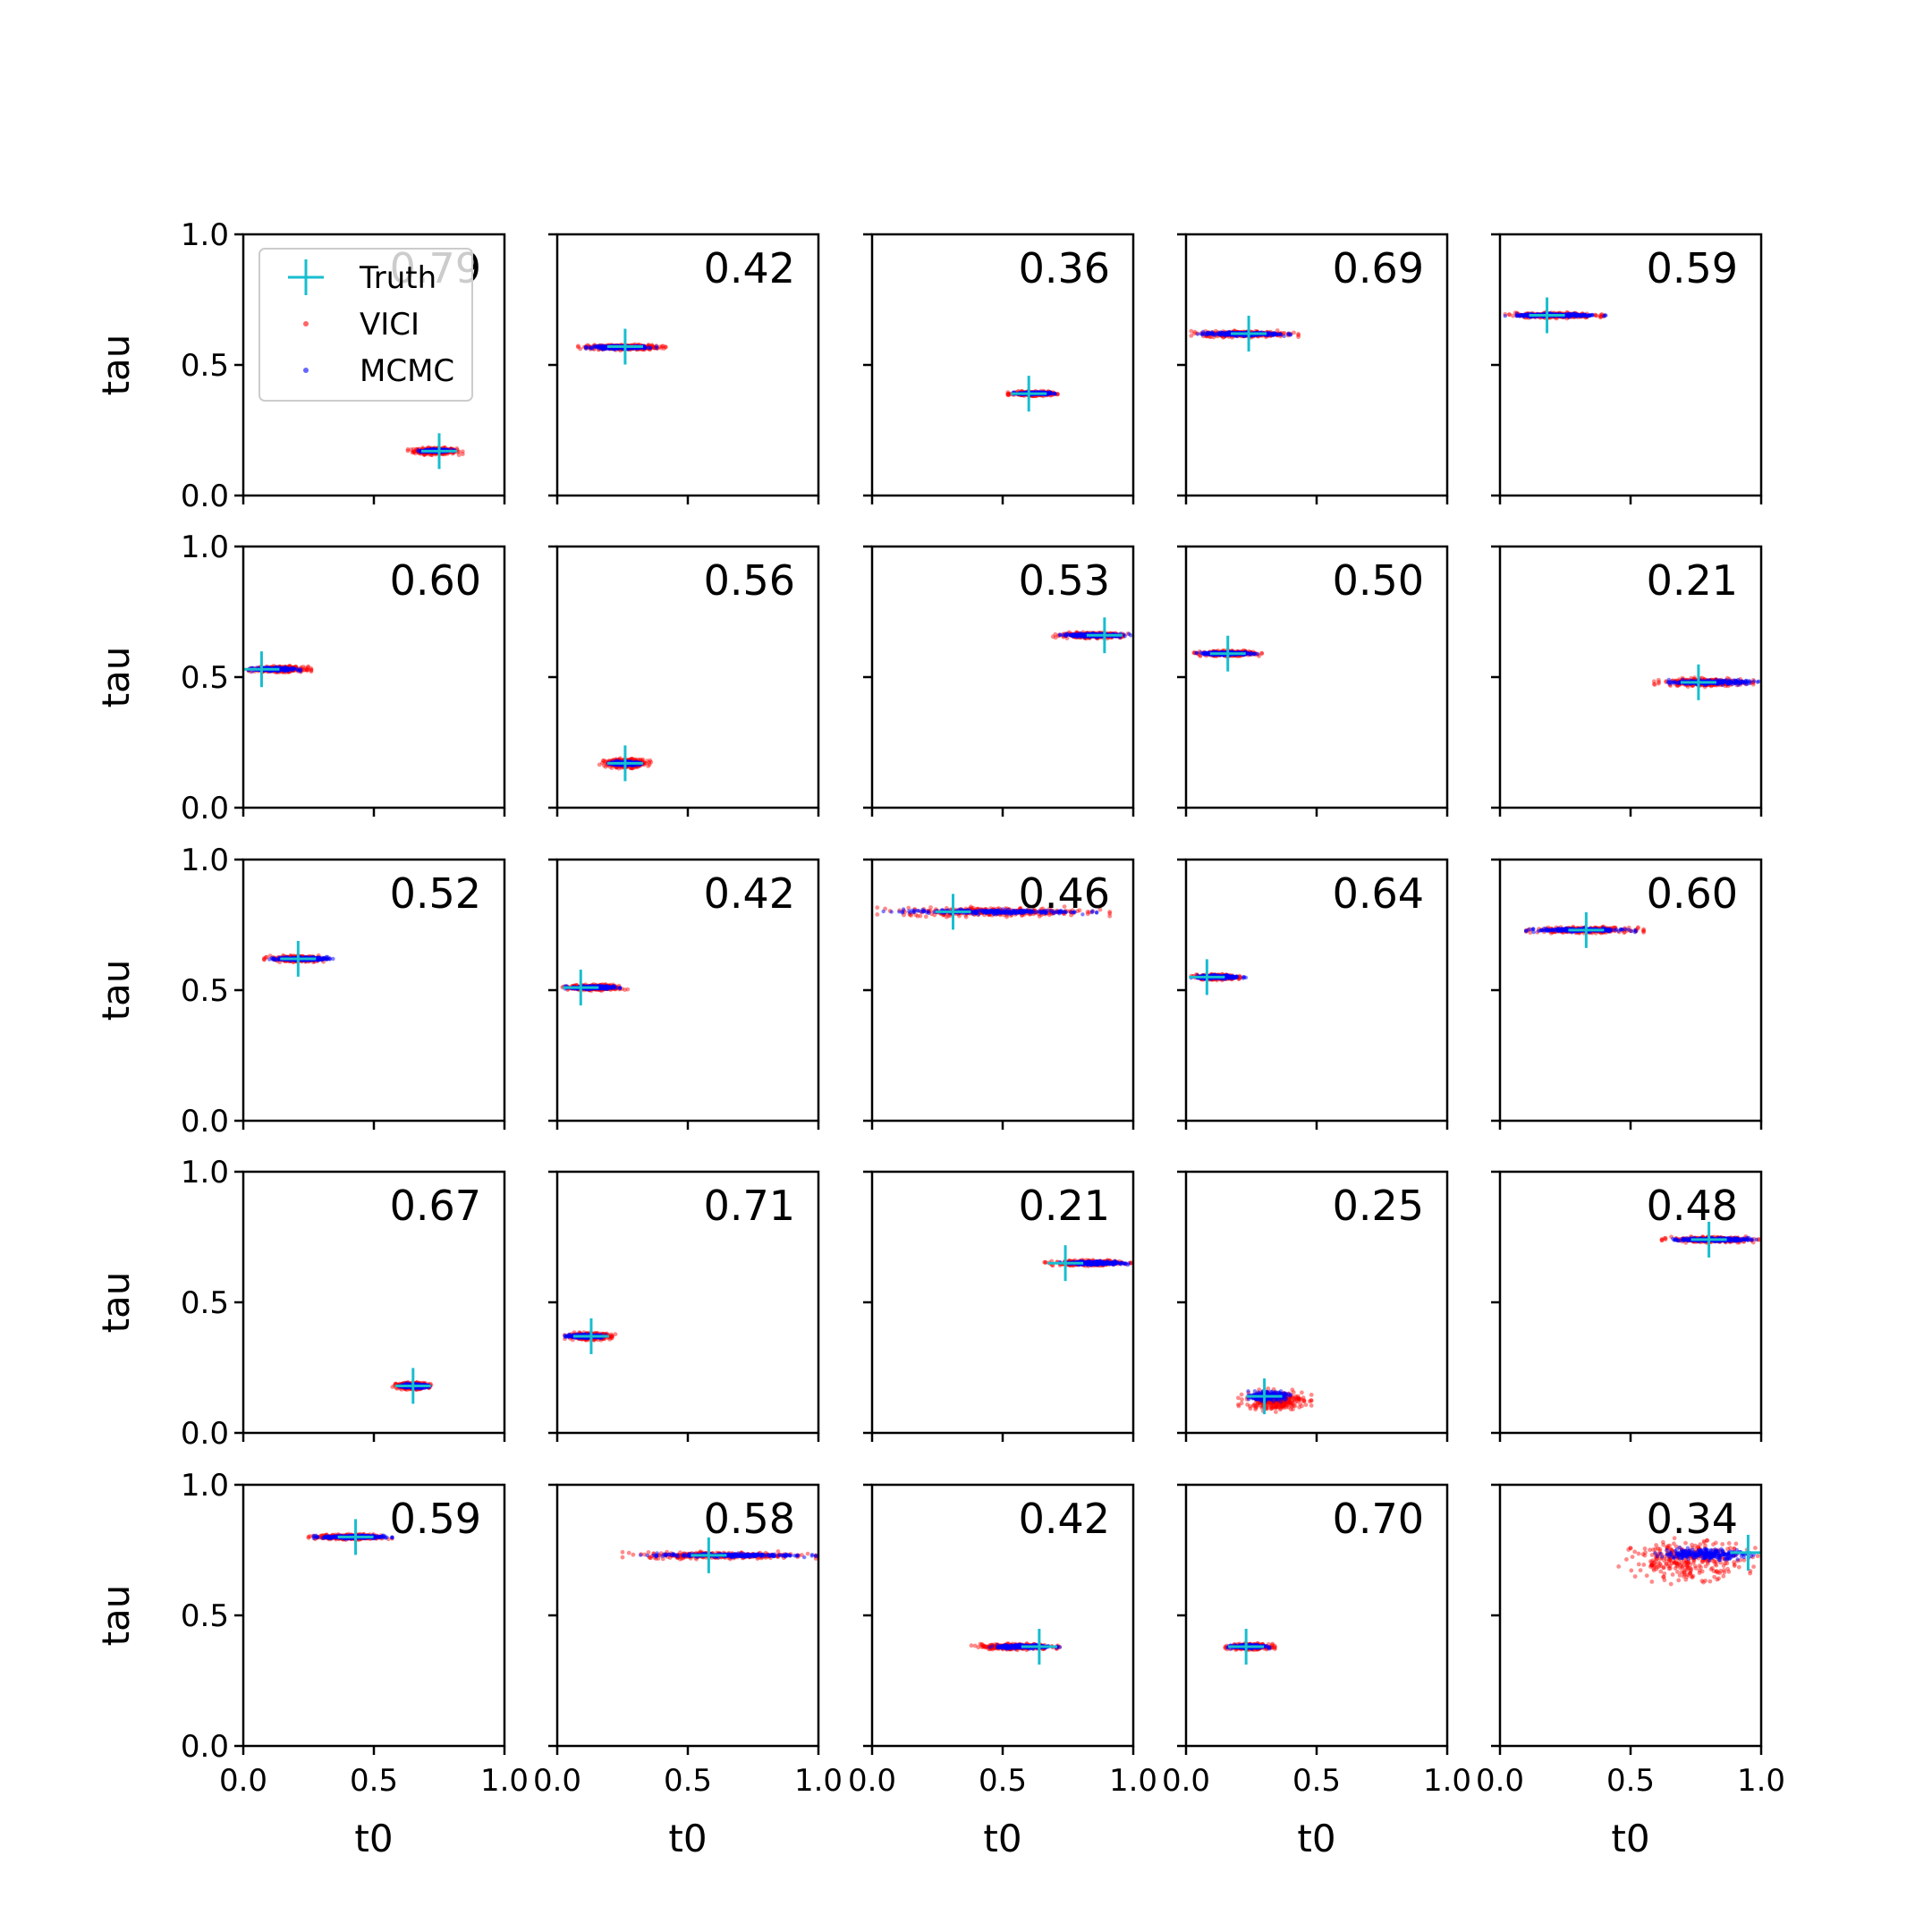 This screenshot has height=1932, width=1932. What do you see at coordinates (116, 677) in the screenshot?
I see `y-axis-label: tau` at bounding box center [116, 677].